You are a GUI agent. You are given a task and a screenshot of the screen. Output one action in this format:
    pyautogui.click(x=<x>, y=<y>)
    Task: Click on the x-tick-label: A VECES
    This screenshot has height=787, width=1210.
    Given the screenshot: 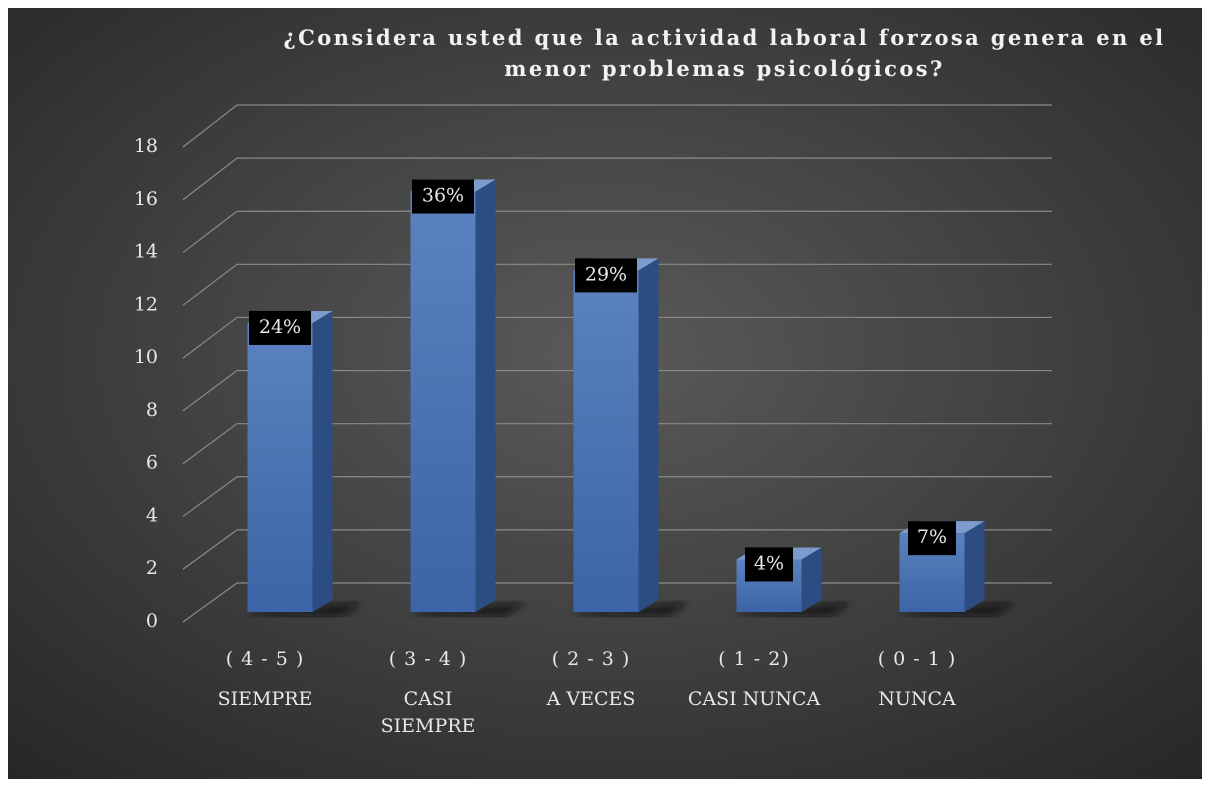 What is the action you would take?
    pyautogui.click(x=591, y=699)
    